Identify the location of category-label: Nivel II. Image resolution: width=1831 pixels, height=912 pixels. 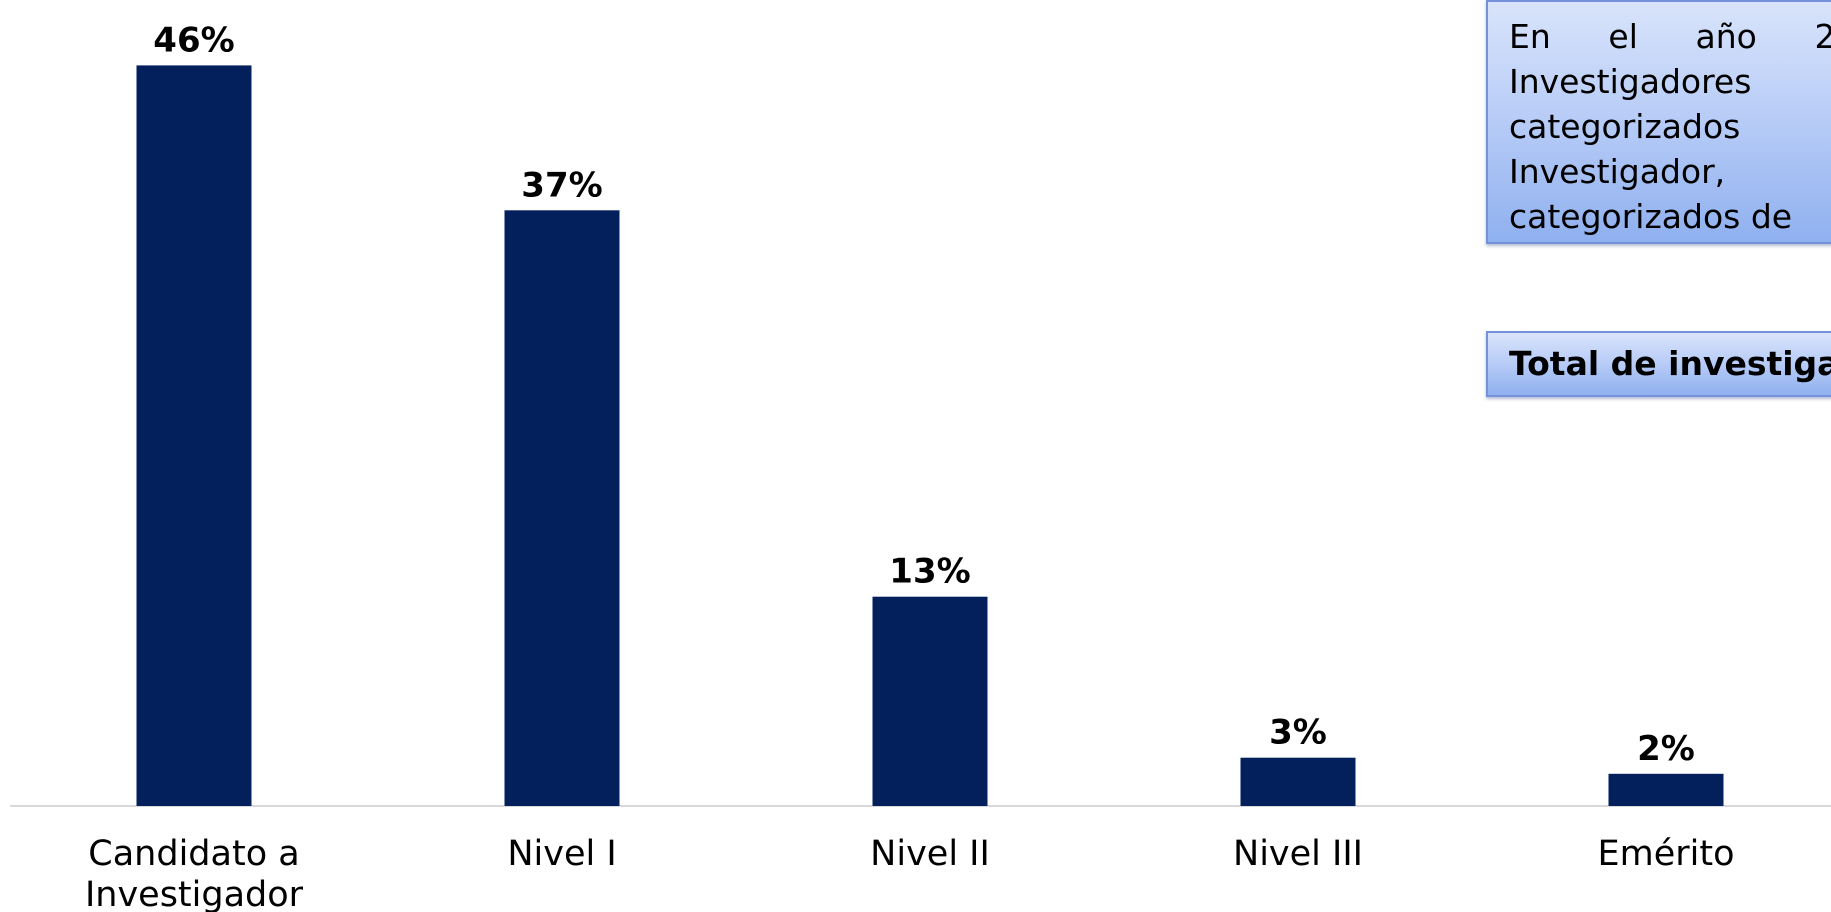
(930, 854).